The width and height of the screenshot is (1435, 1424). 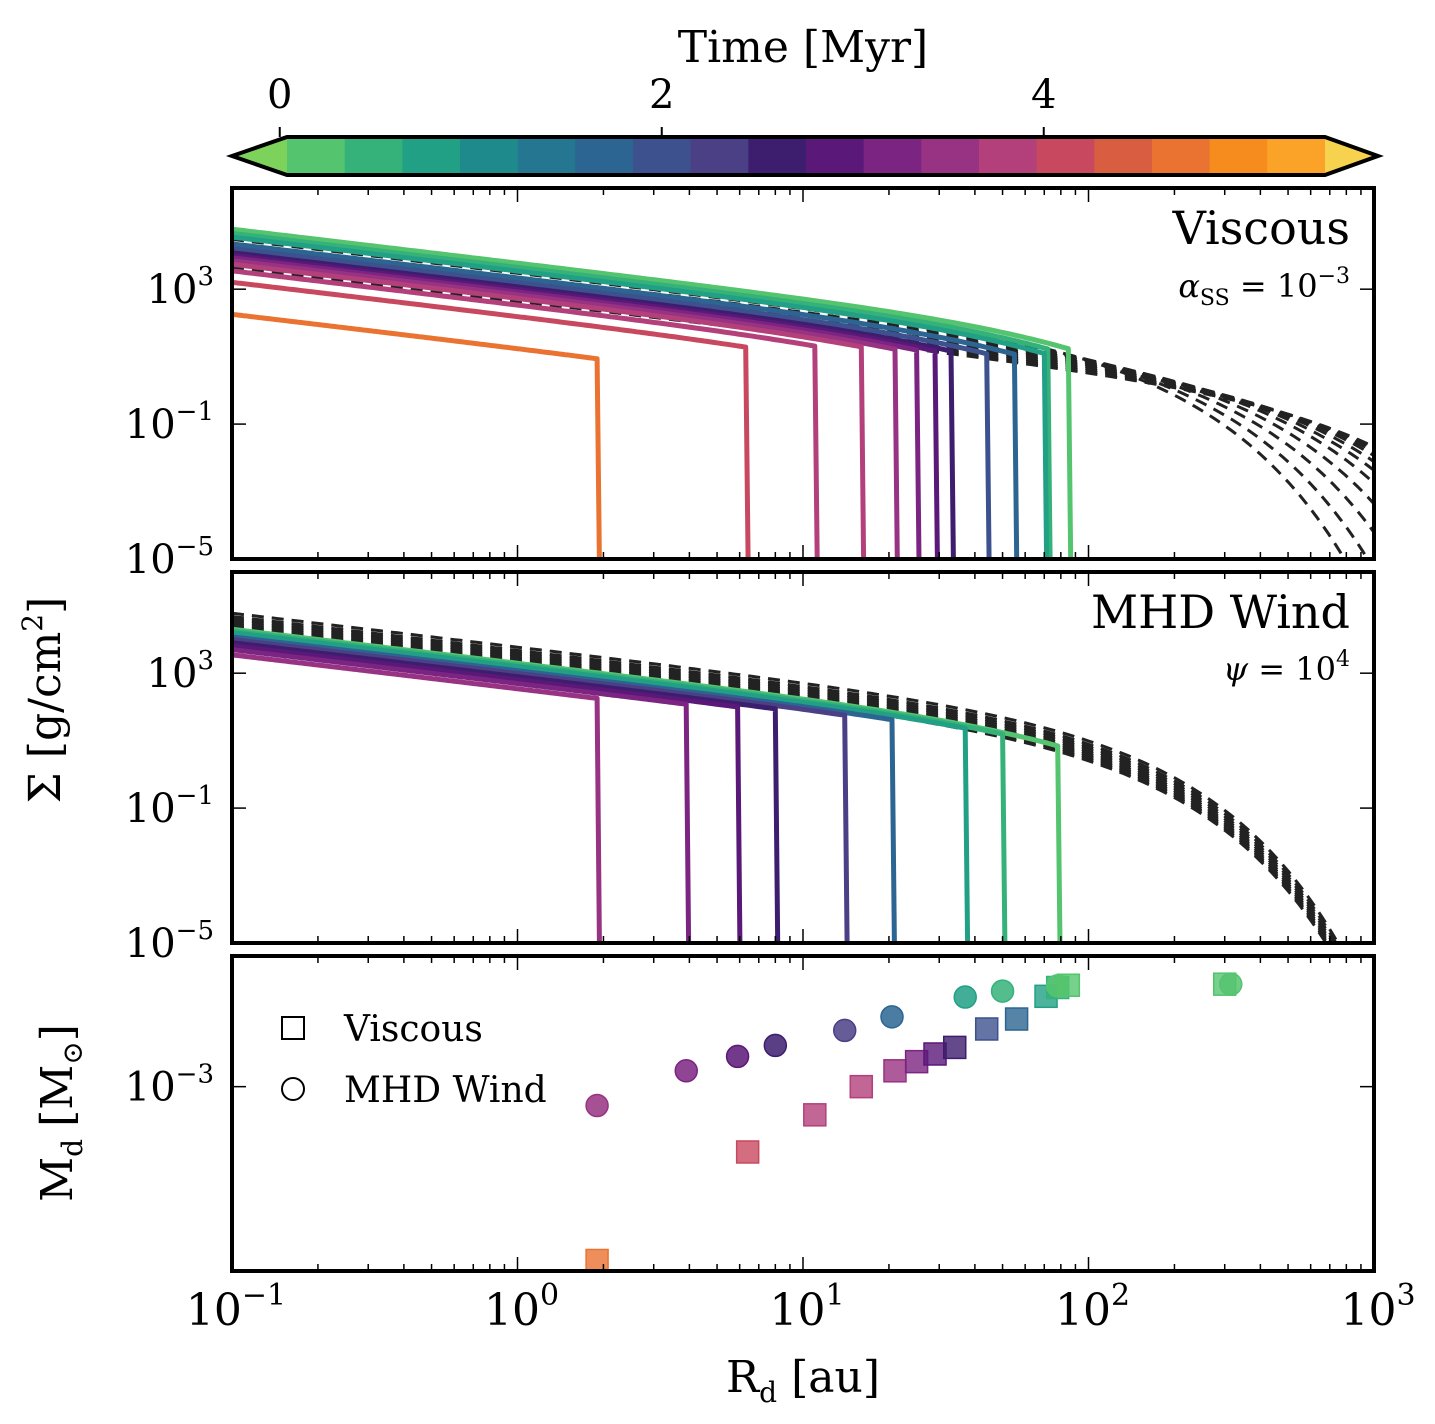 What do you see at coordinates (32, 623) in the screenshot?
I see `sigma-axis-label-exp: 2` at bounding box center [32, 623].